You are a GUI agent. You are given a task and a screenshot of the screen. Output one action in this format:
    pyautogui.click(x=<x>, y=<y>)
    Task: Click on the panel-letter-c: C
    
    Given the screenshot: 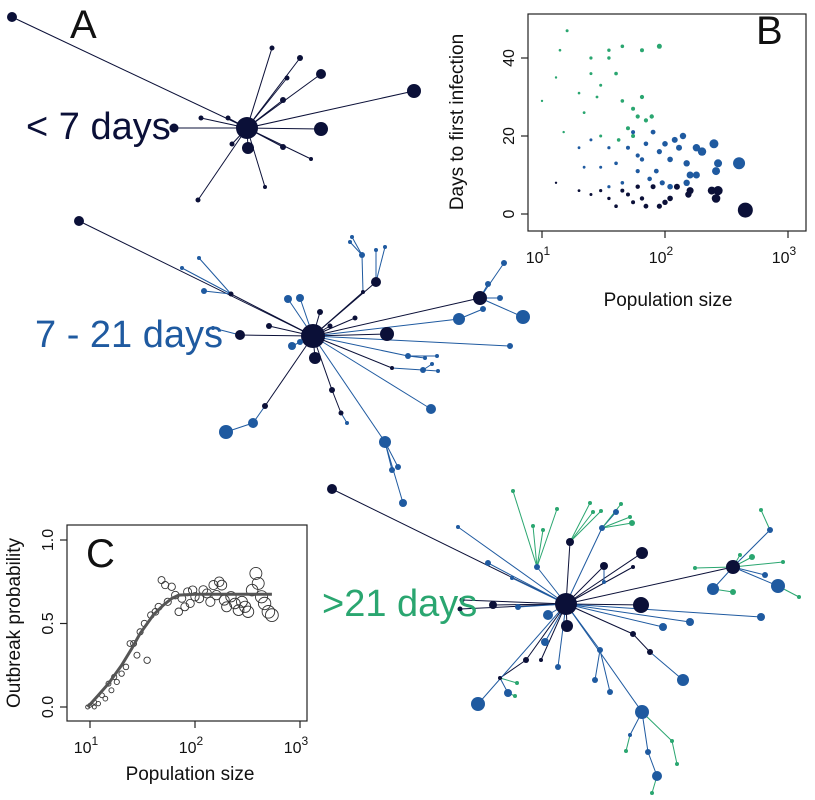 What is the action you would take?
    pyautogui.click(x=100, y=554)
    